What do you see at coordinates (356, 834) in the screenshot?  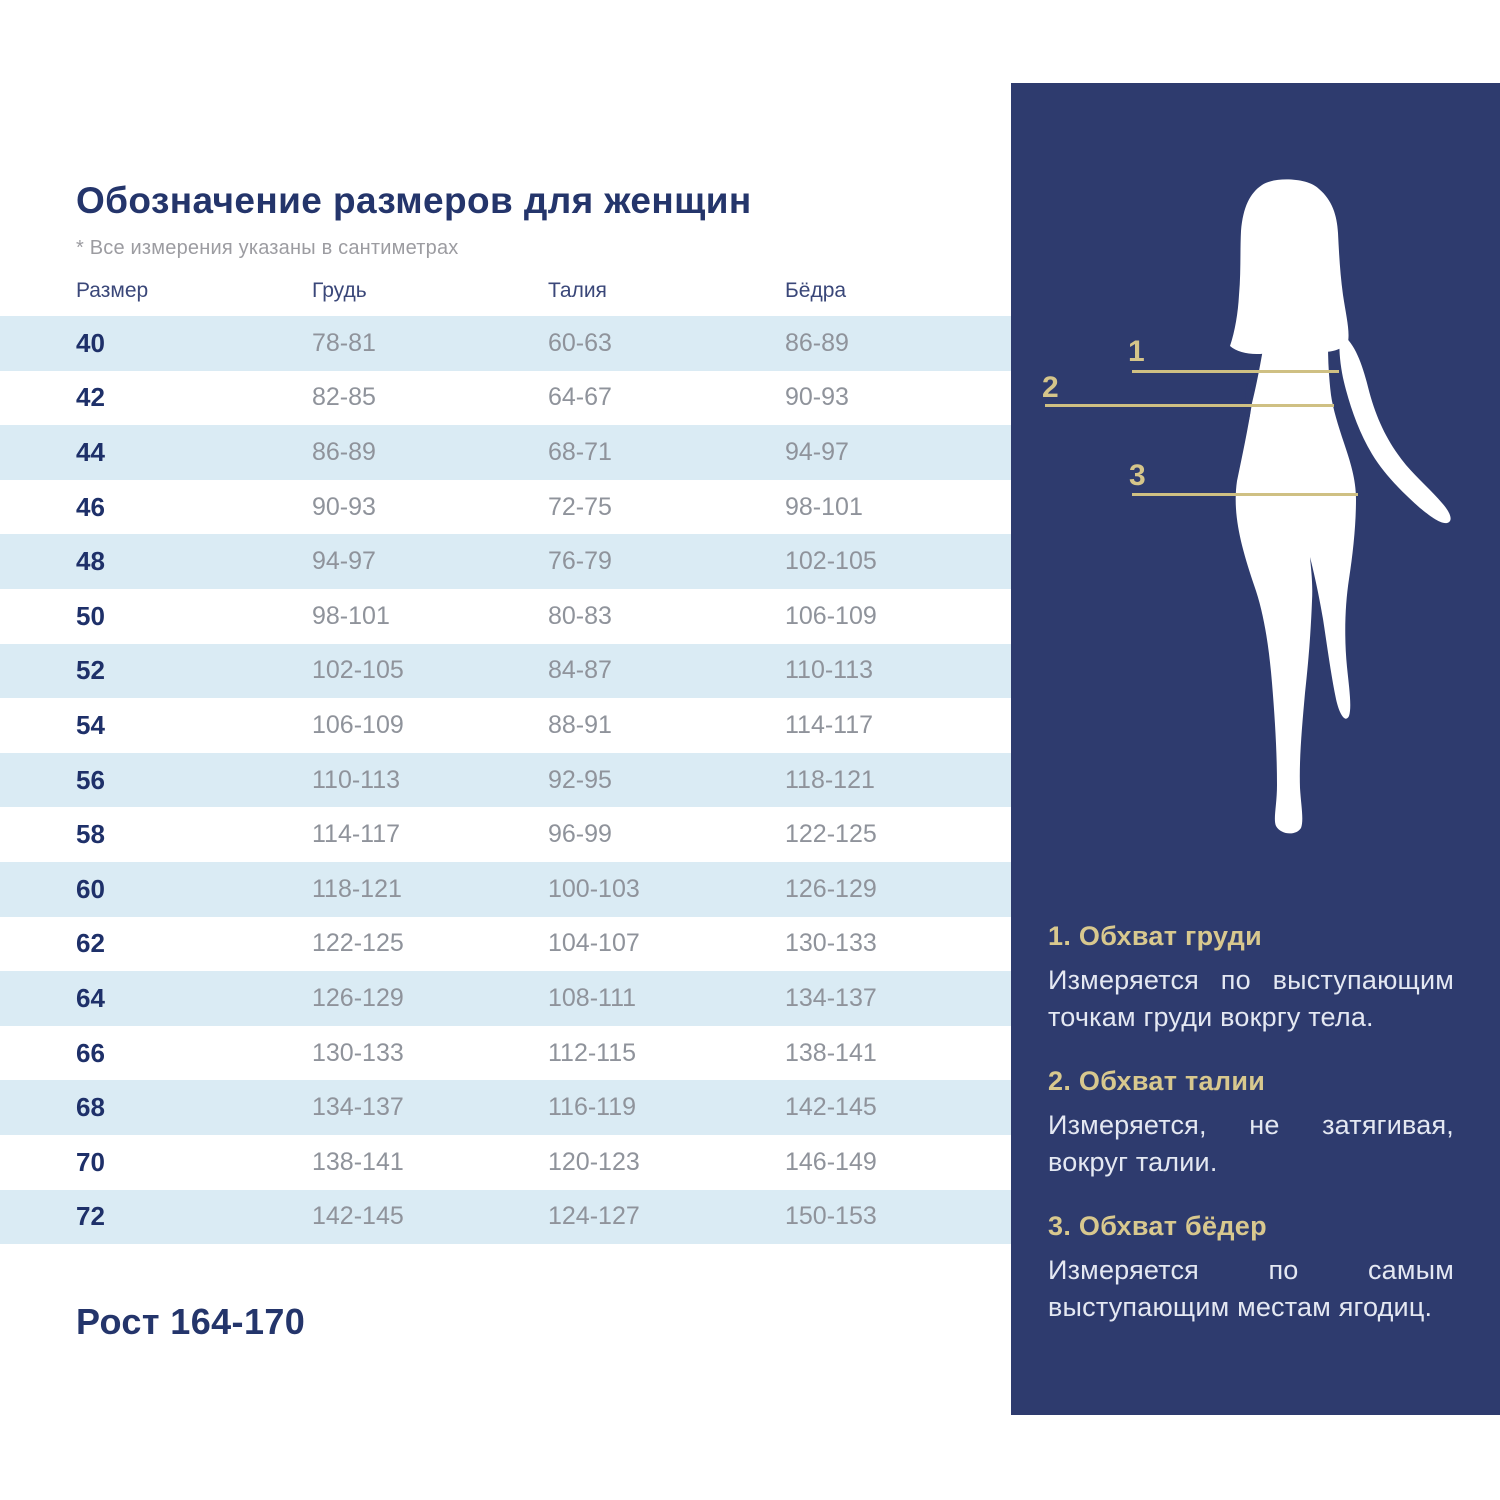 I see `chest-cell: 114-117` at bounding box center [356, 834].